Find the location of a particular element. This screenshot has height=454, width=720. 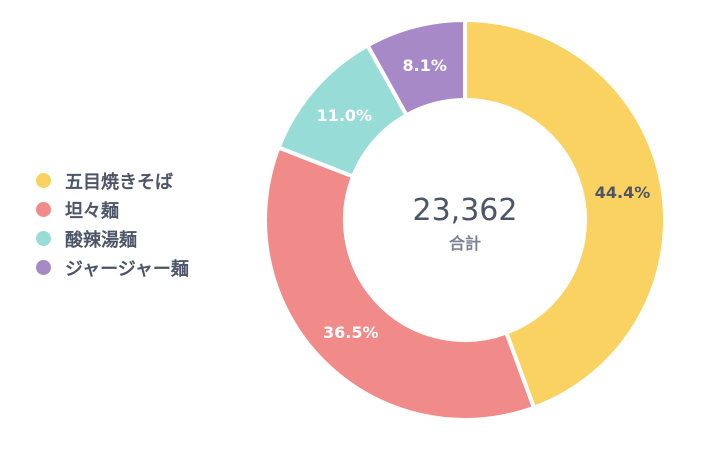

slice-jajamen is located at coordinates (416, 68).